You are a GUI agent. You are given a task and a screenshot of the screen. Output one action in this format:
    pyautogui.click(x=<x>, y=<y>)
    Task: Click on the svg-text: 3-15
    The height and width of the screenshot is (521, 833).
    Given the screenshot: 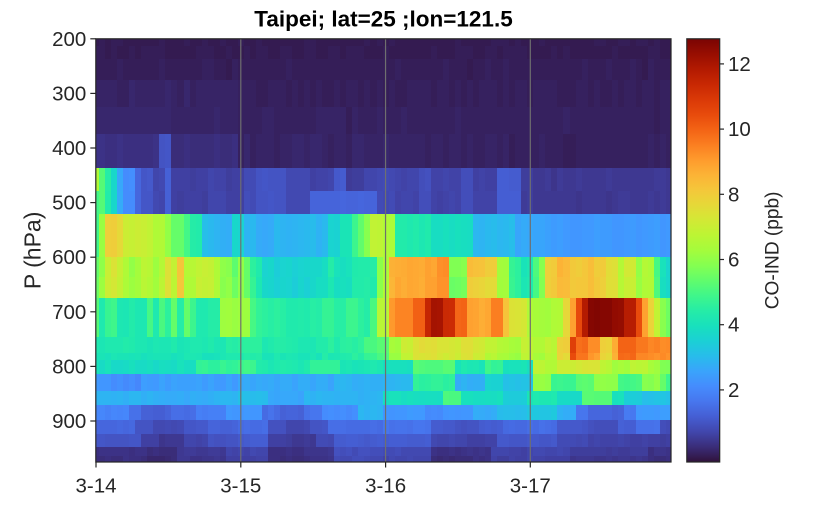 What is the action you would take?
    pyautogui.click(x=240, y=486)
    